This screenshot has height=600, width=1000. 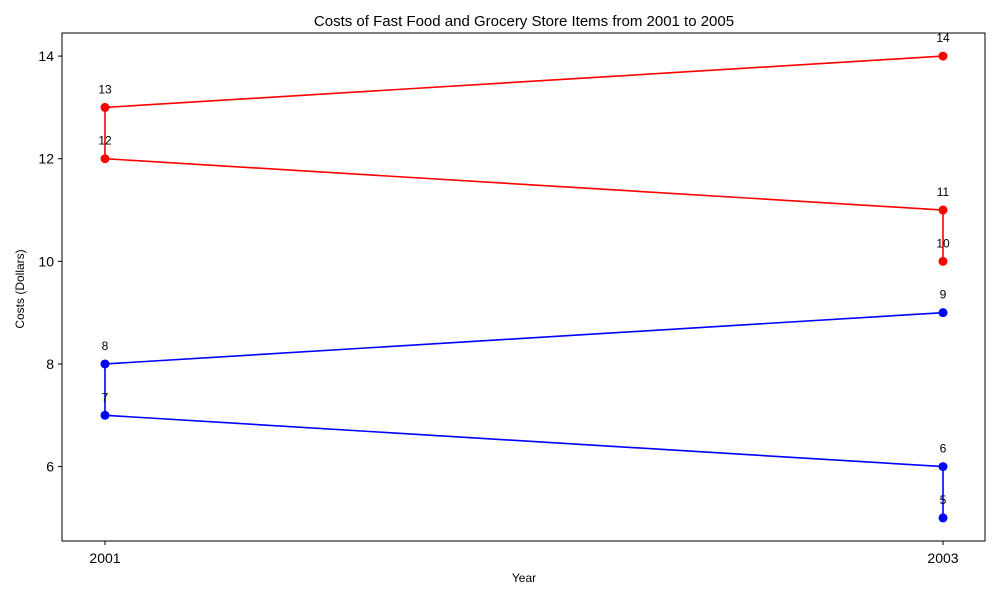 What do you see at coordinates (46, 261) in the screenshot?
I see `y-tick-label: 10` at bounding box center [46, 261].